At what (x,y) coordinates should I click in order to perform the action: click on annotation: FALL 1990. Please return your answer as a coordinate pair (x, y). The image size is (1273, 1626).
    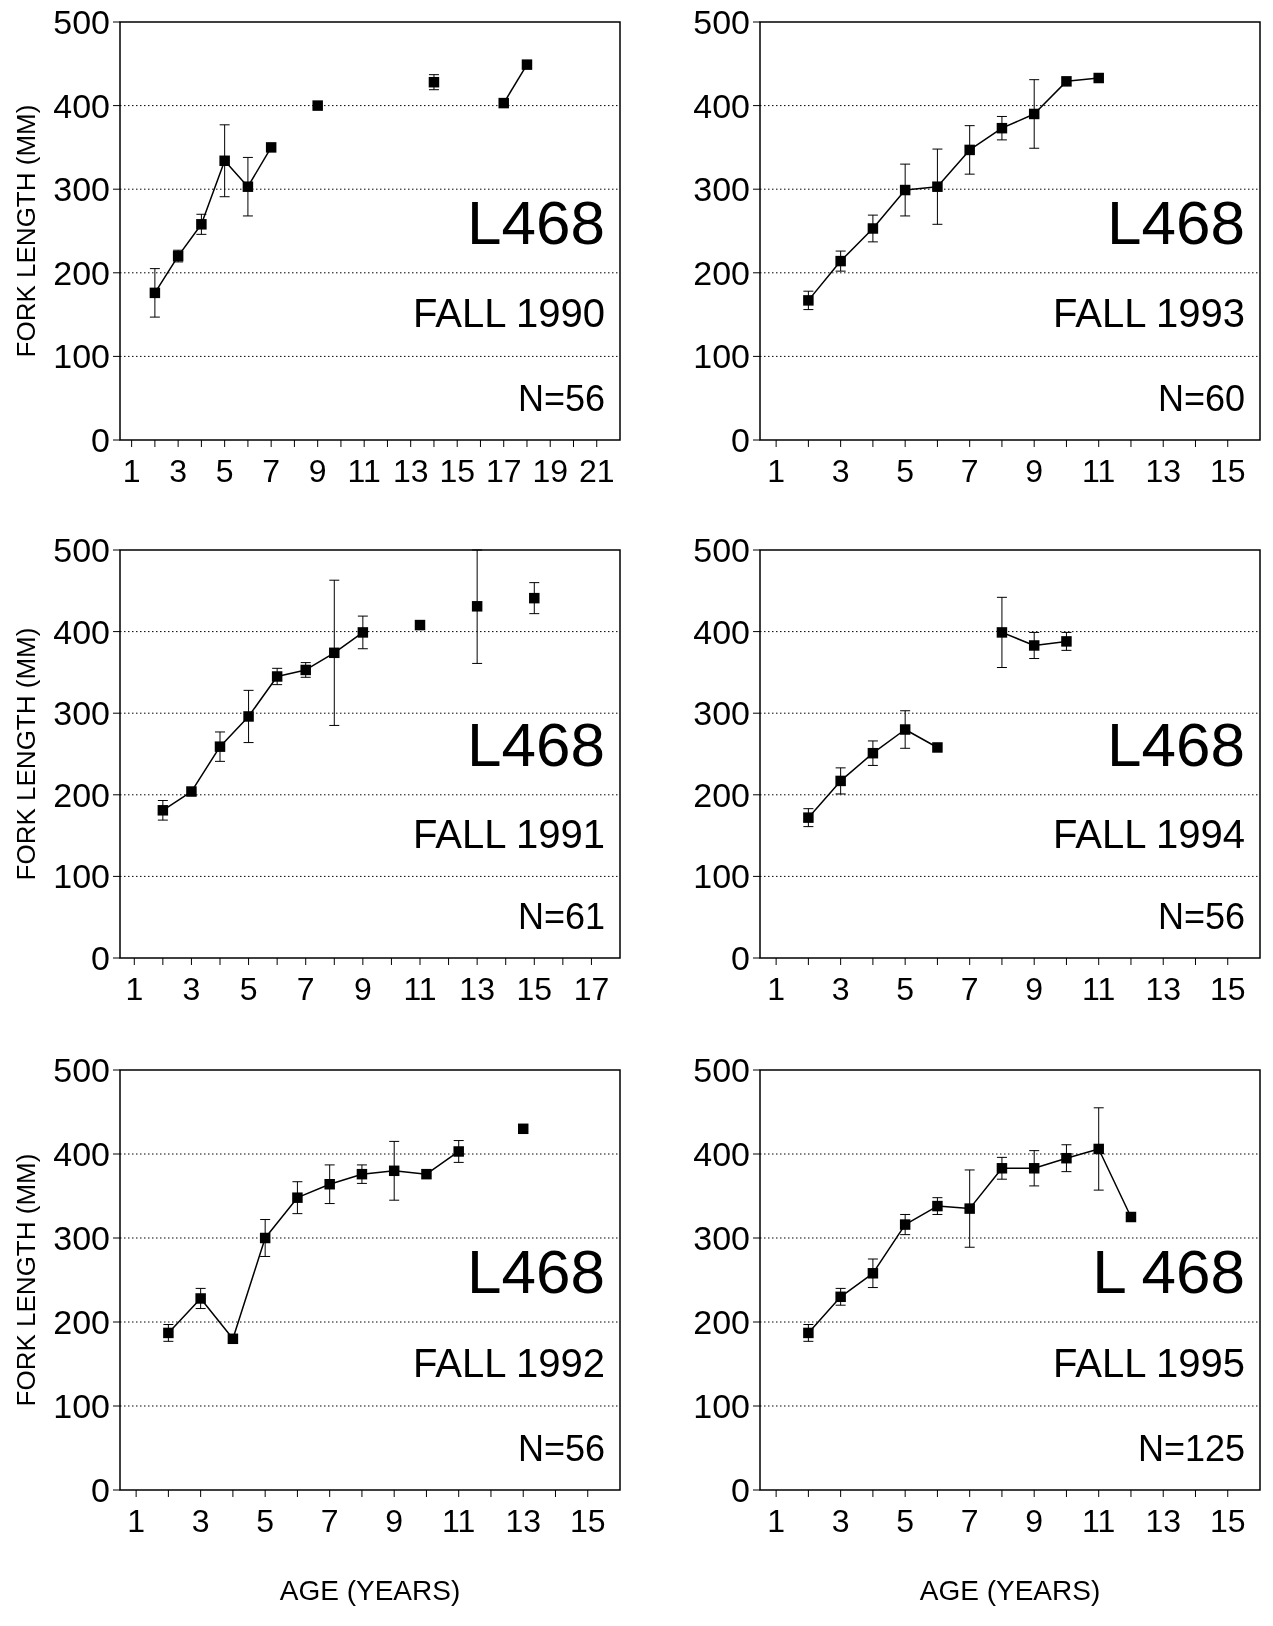
    Looking at the image, I should click on (508, 313).